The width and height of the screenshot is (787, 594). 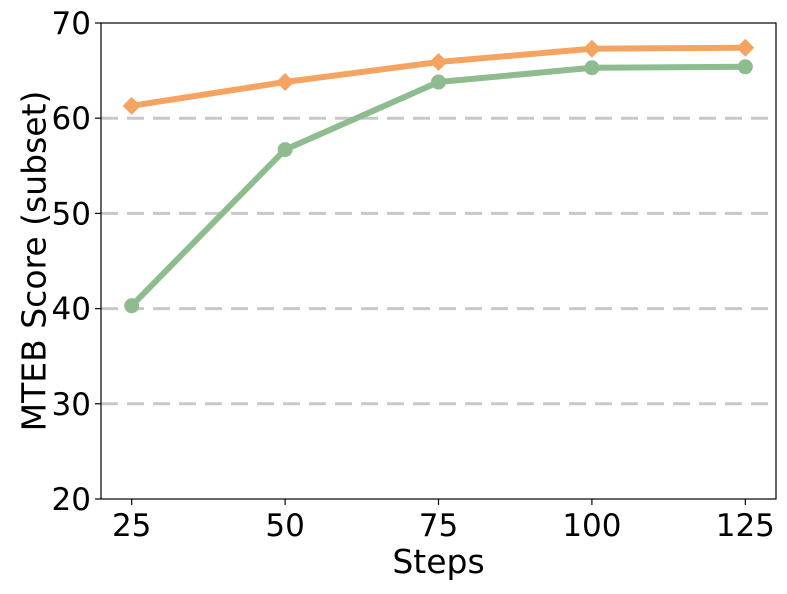 I want to click on y-tick-label: 60, so click(x=71, y=119).